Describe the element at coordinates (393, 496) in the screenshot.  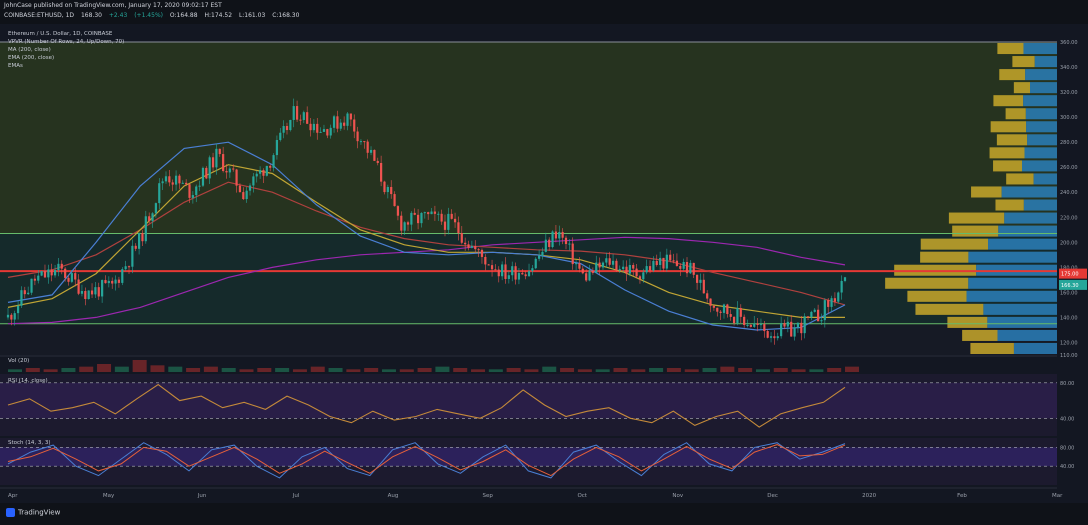
I see `x-tick-label: Aug` at that location.